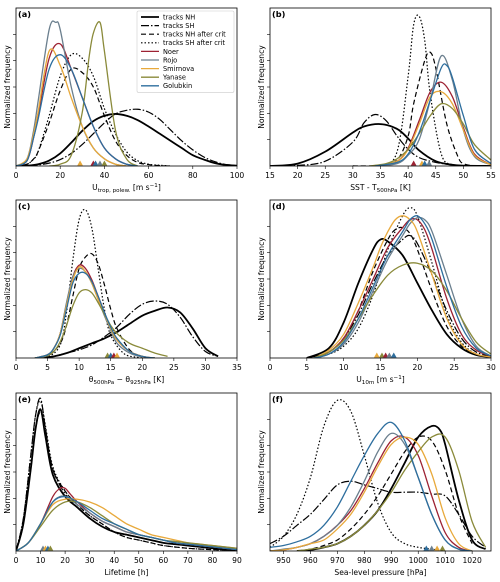 Image resolution: width=500 pixels, height=582 pixels. I want to click on x-tick-label: 55, so click(491, 175).